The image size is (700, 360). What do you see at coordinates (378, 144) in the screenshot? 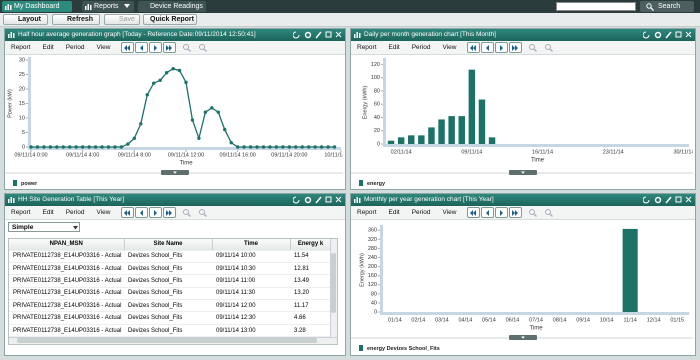
I see `y-tick-label: 0` at bounding box center [378, 144].